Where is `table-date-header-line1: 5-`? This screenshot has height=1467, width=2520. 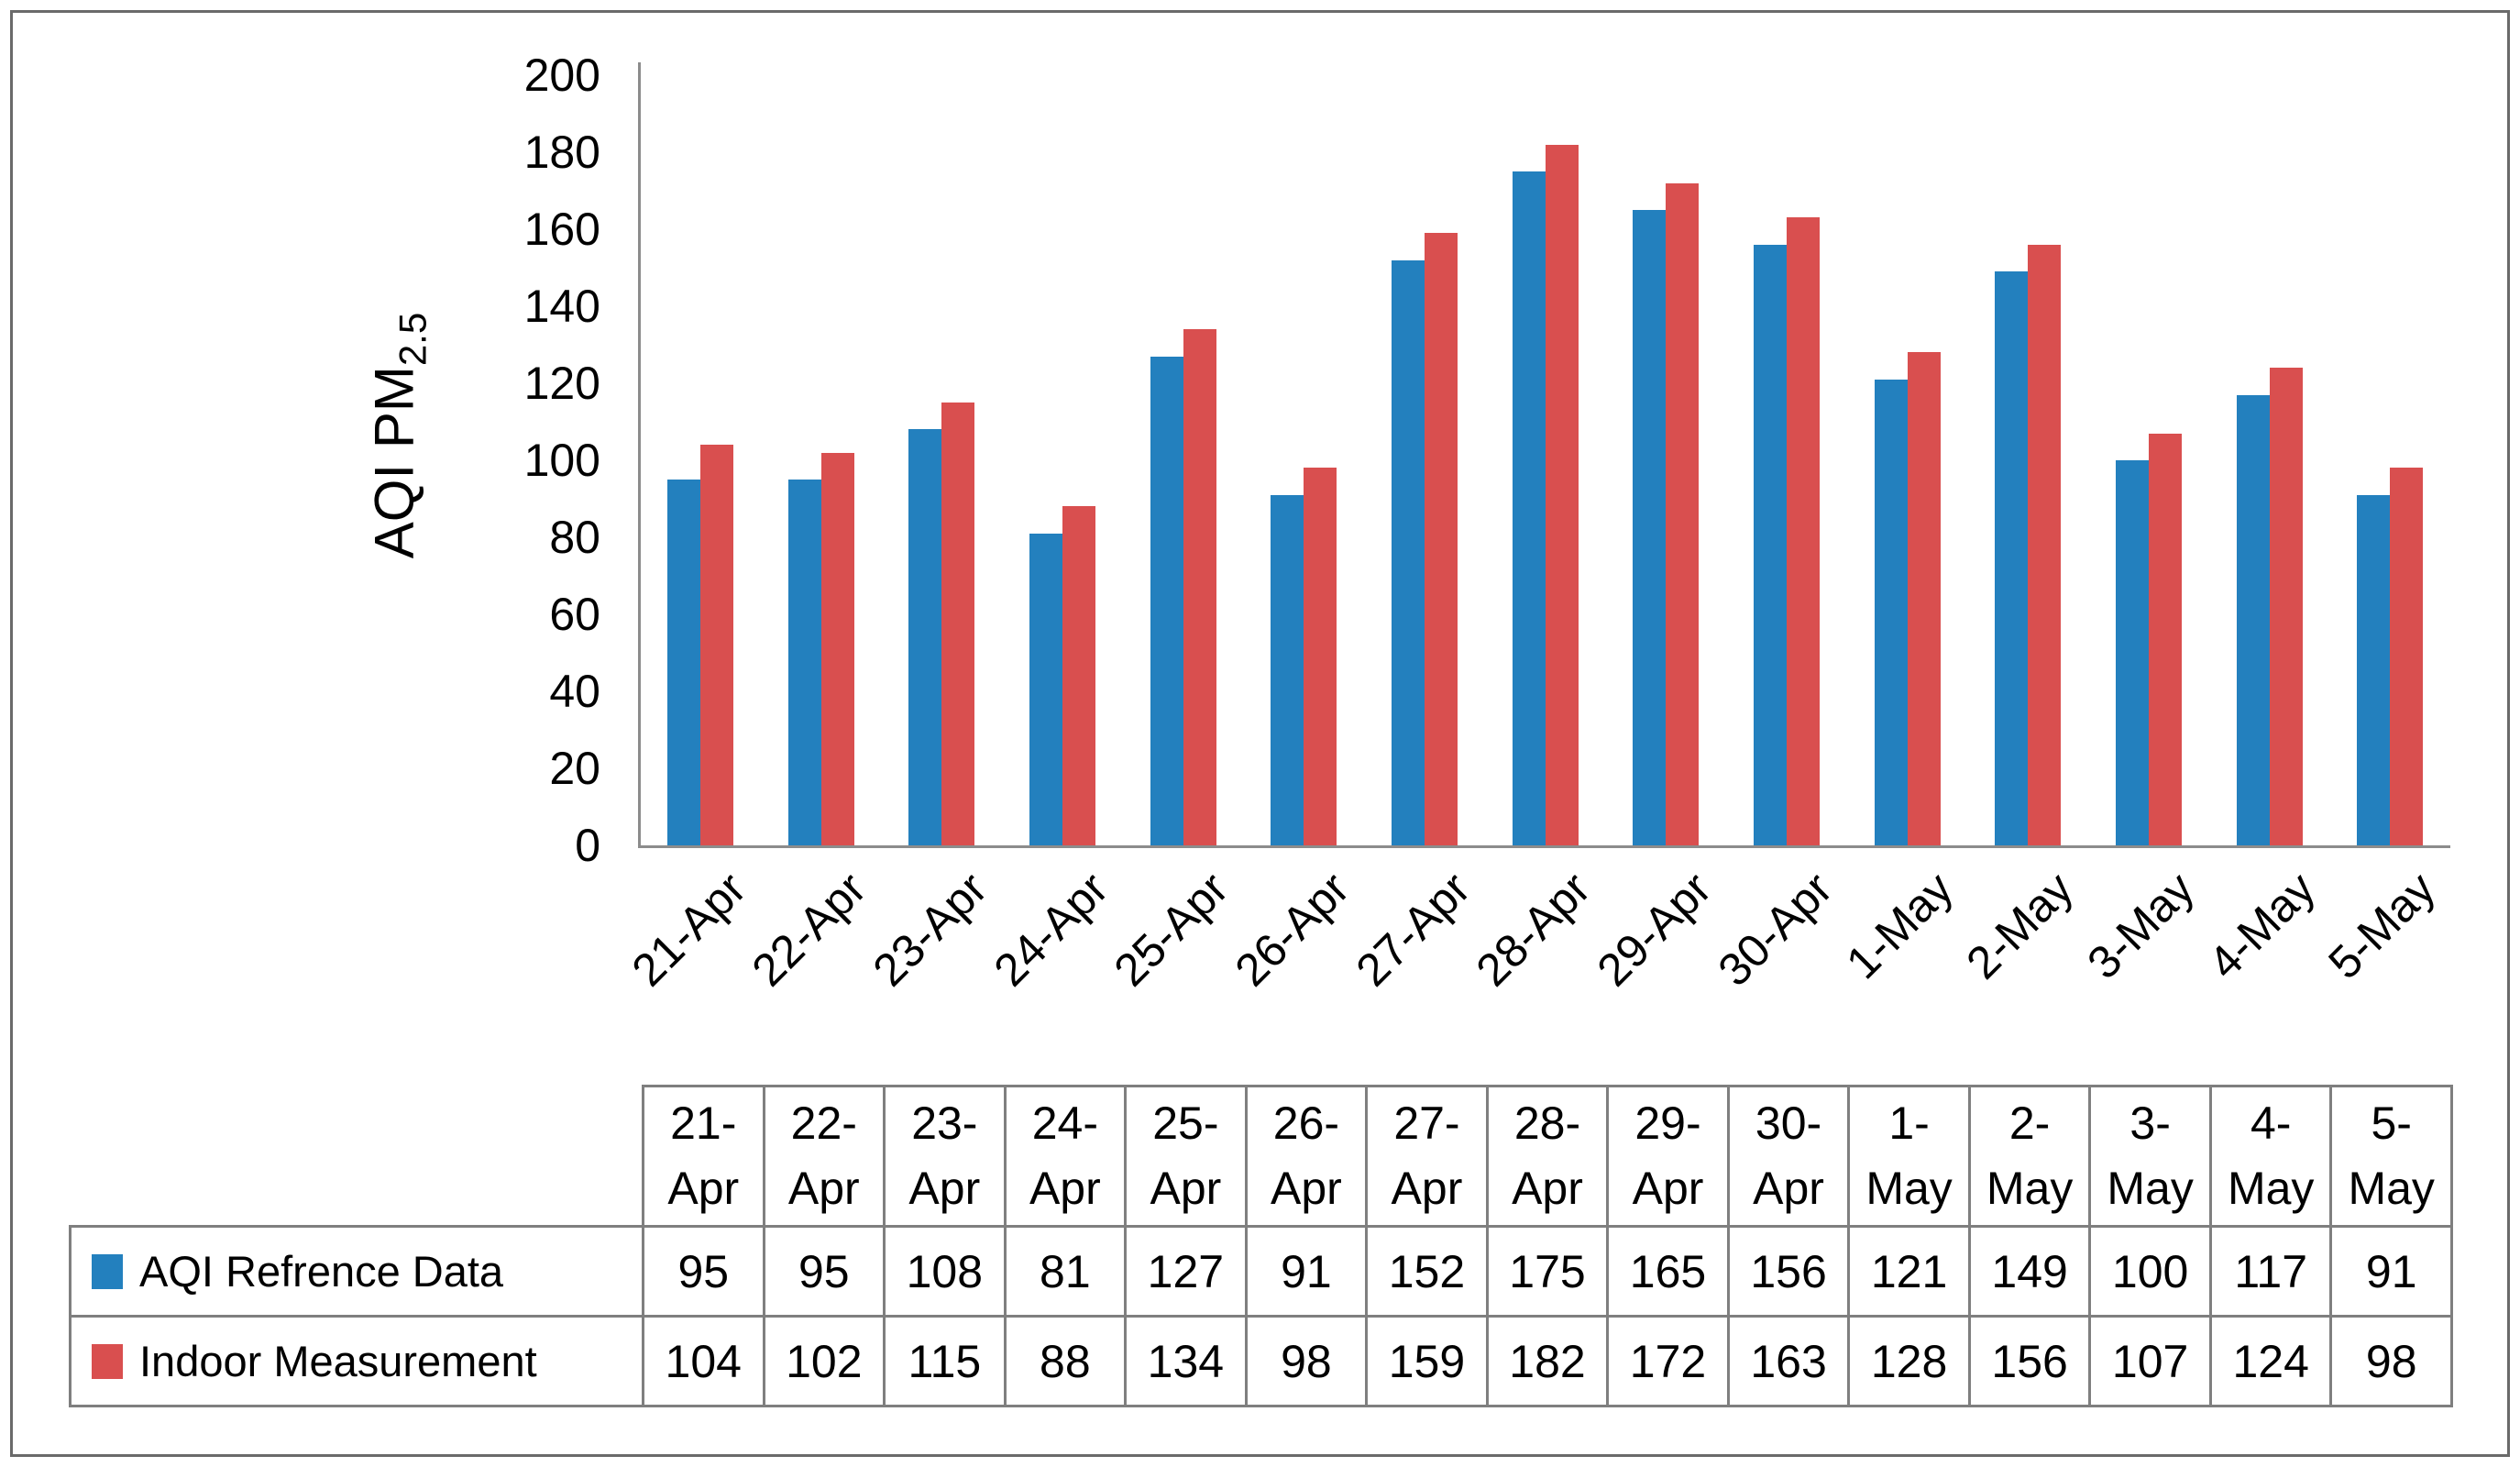
table-date-header-line1: 5- is located at coordinates (2391, 1123).